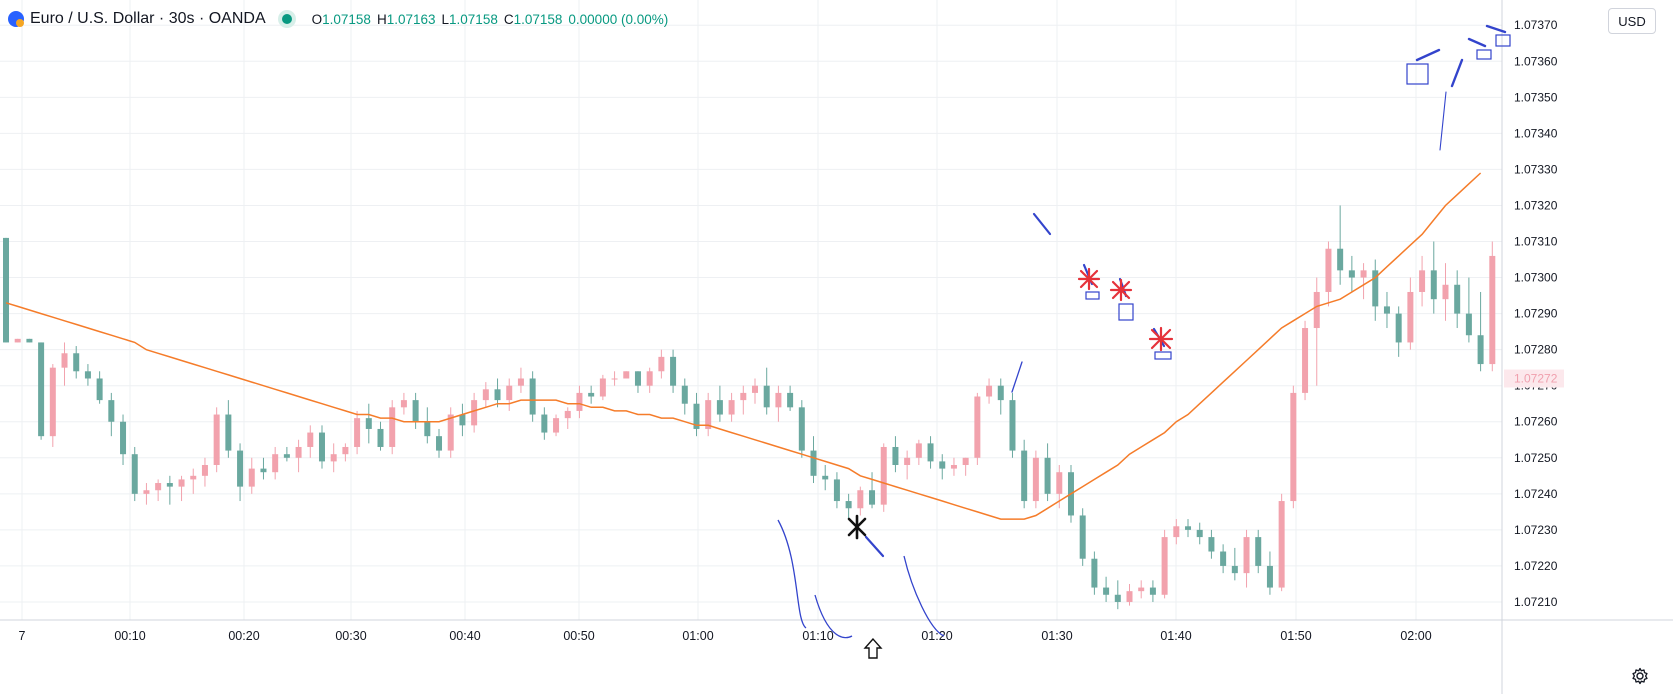 This screenshot has height=694, width=1673. I want to click on time-tick-label: 00:50, so click(578, 636).